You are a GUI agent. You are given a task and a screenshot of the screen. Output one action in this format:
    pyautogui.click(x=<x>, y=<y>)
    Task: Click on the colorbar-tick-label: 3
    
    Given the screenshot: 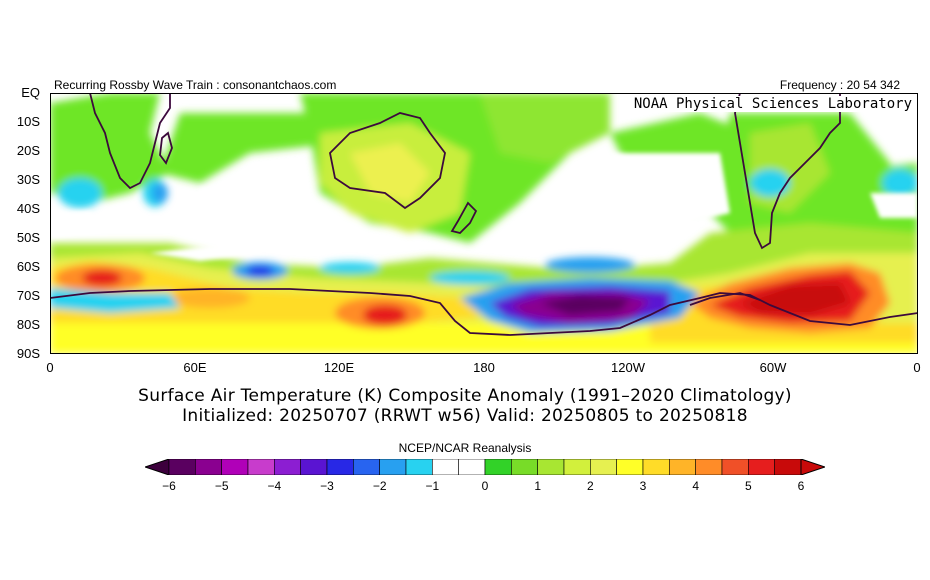 What is the action you would take?
    pyautogui.click(x=643, y=486)
    